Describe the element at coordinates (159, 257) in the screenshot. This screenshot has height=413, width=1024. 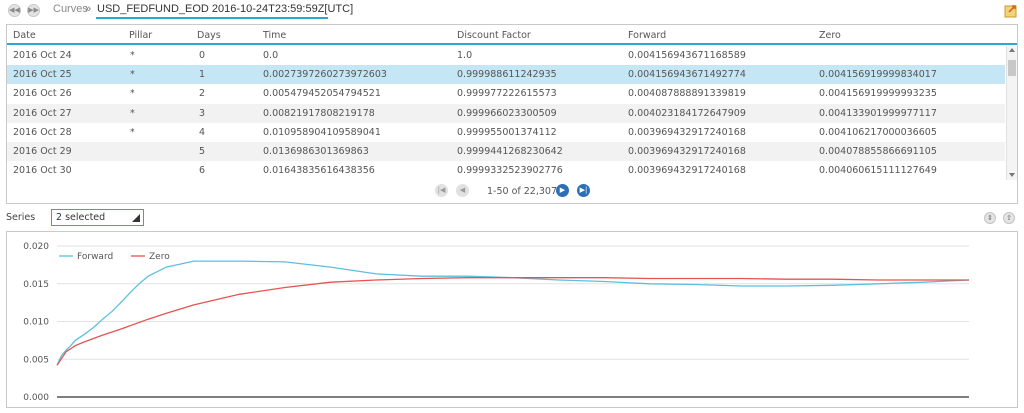
I see `legend-label: Zero` at that location.